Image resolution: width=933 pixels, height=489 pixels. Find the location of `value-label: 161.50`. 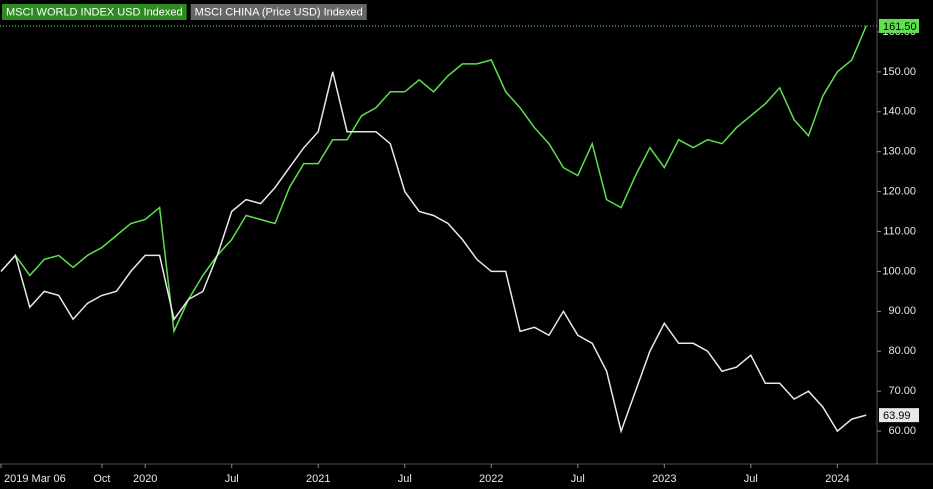

value-label: 161.50 is located at coordinates (900, 27).